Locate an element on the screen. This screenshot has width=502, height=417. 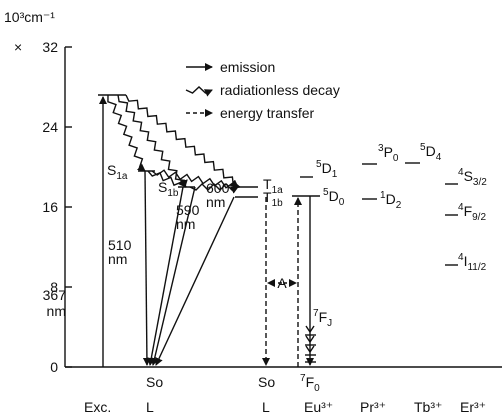
column-label: Er³⁺ is located at coordinates (473, 407).